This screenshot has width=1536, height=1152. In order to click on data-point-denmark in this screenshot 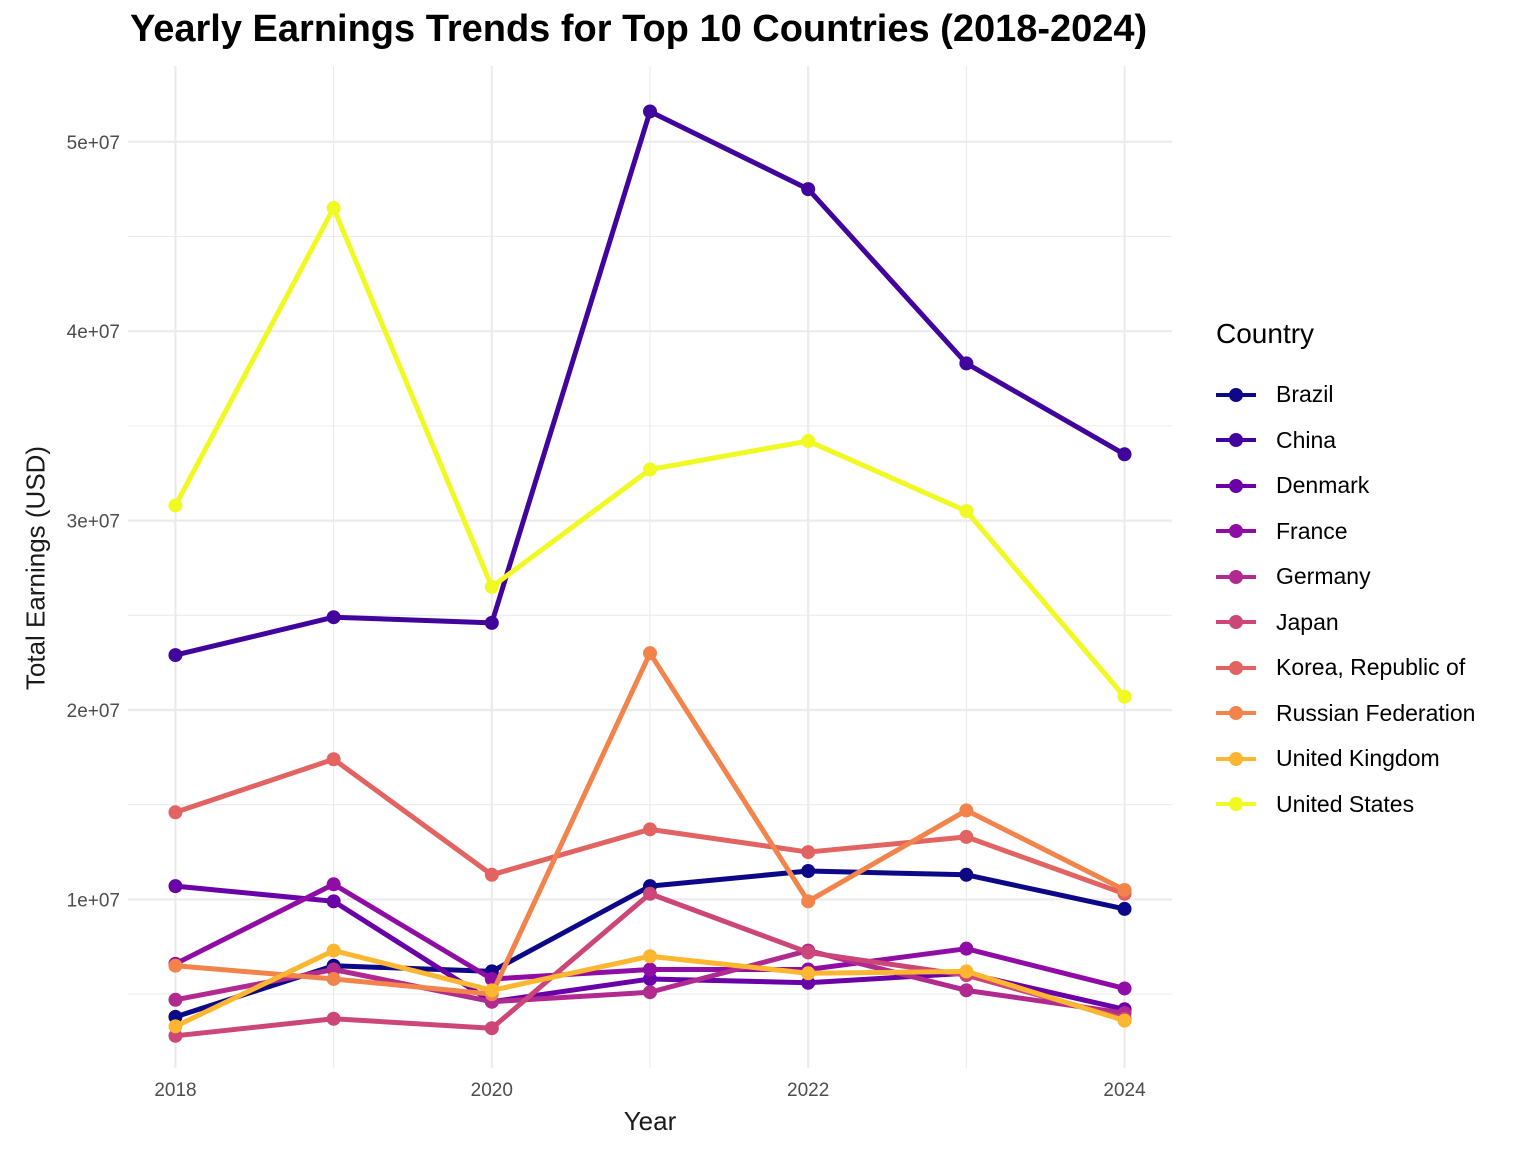, I will do `click(175, 886)`.